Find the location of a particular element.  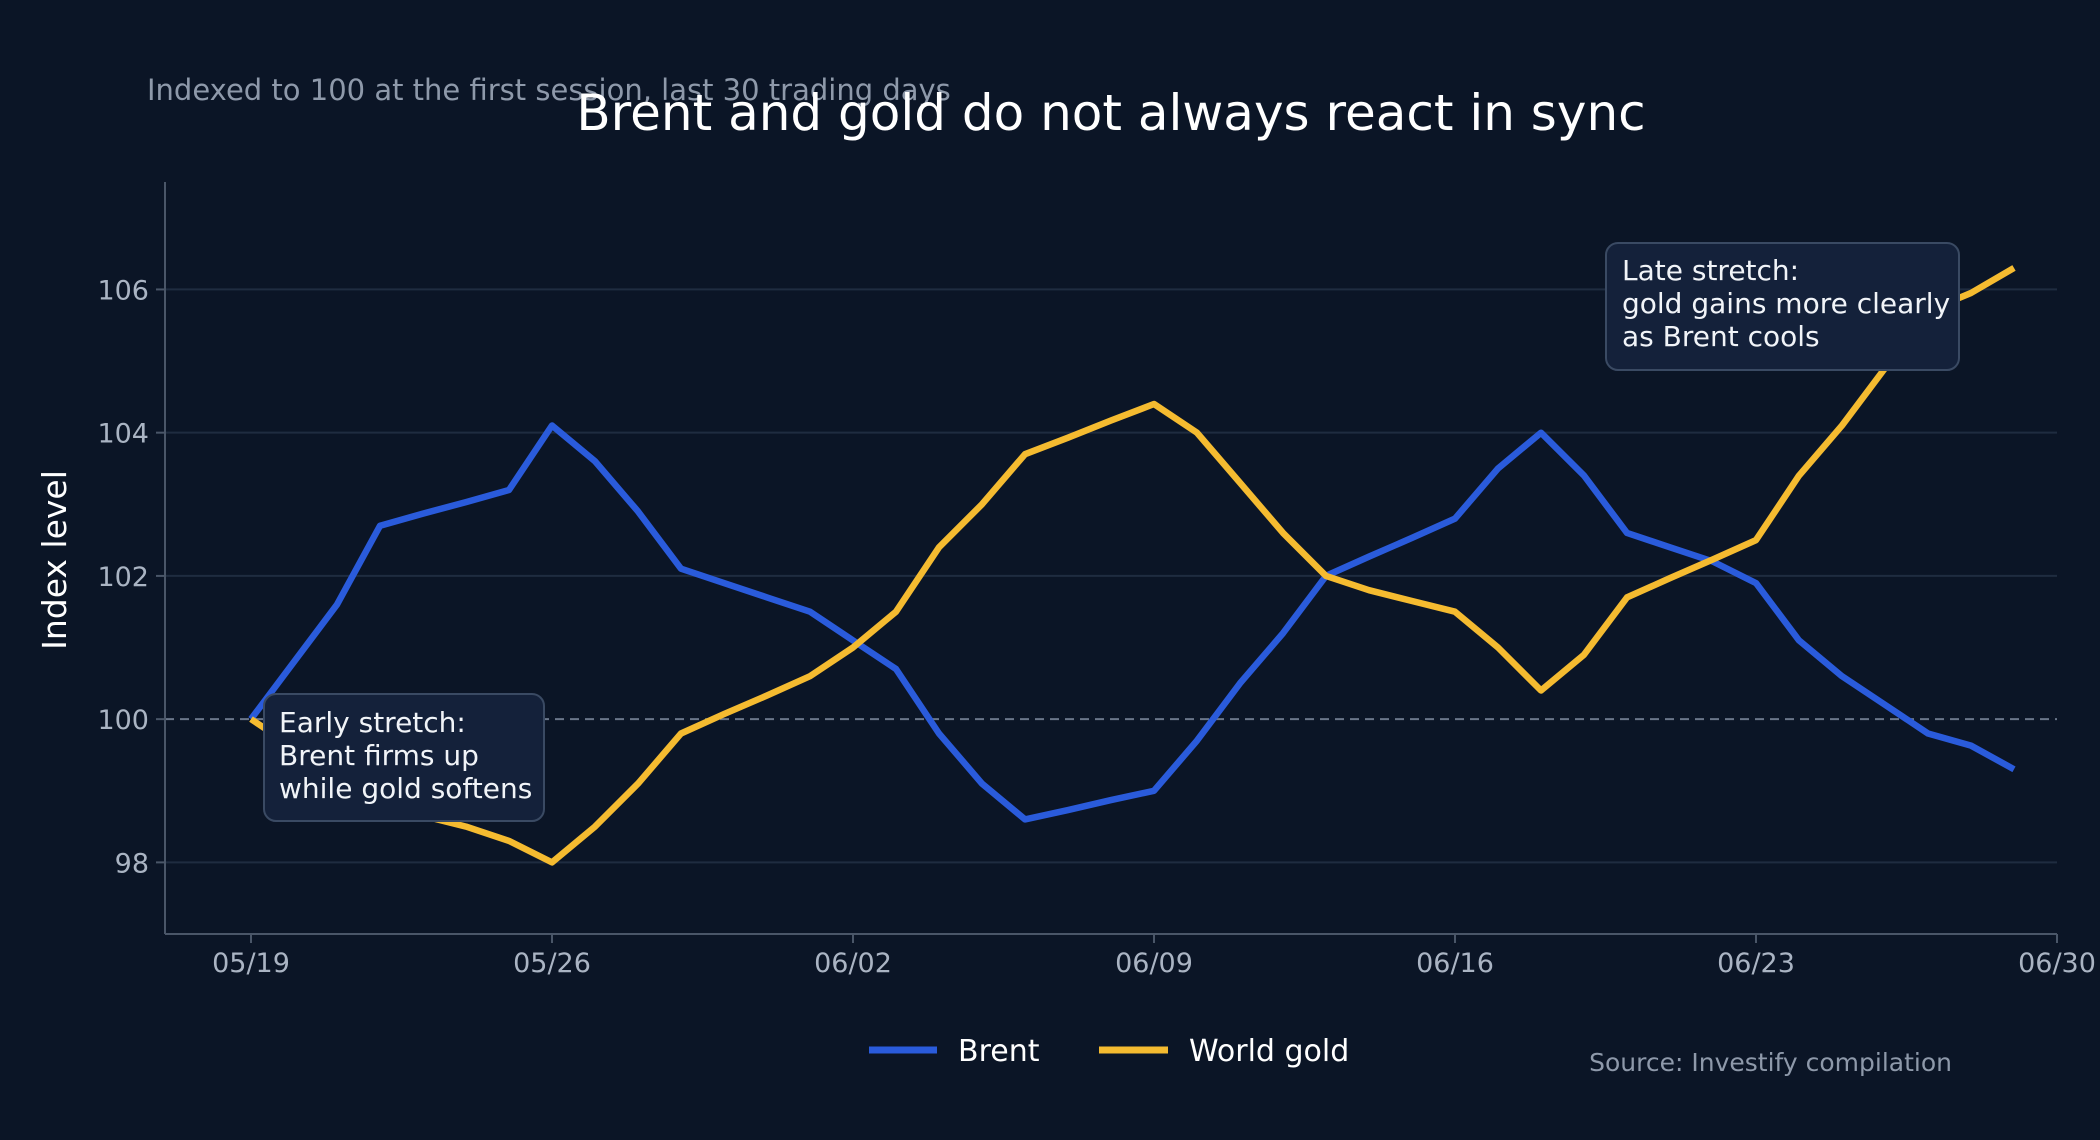

y-axis-label: Index level is located at coordinates (54, 560).